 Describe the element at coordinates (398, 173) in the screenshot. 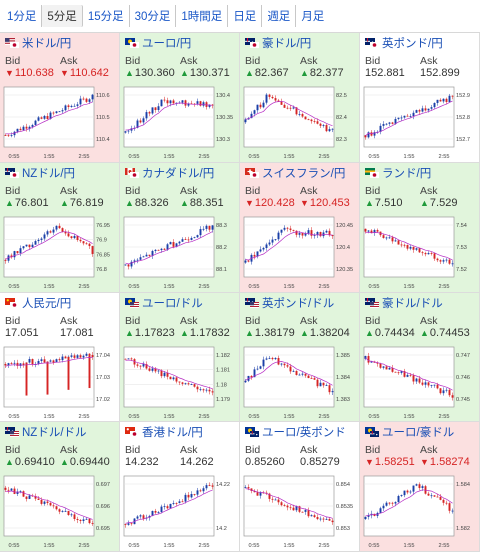

I see `pair-title-link: ランド/円` at that location.